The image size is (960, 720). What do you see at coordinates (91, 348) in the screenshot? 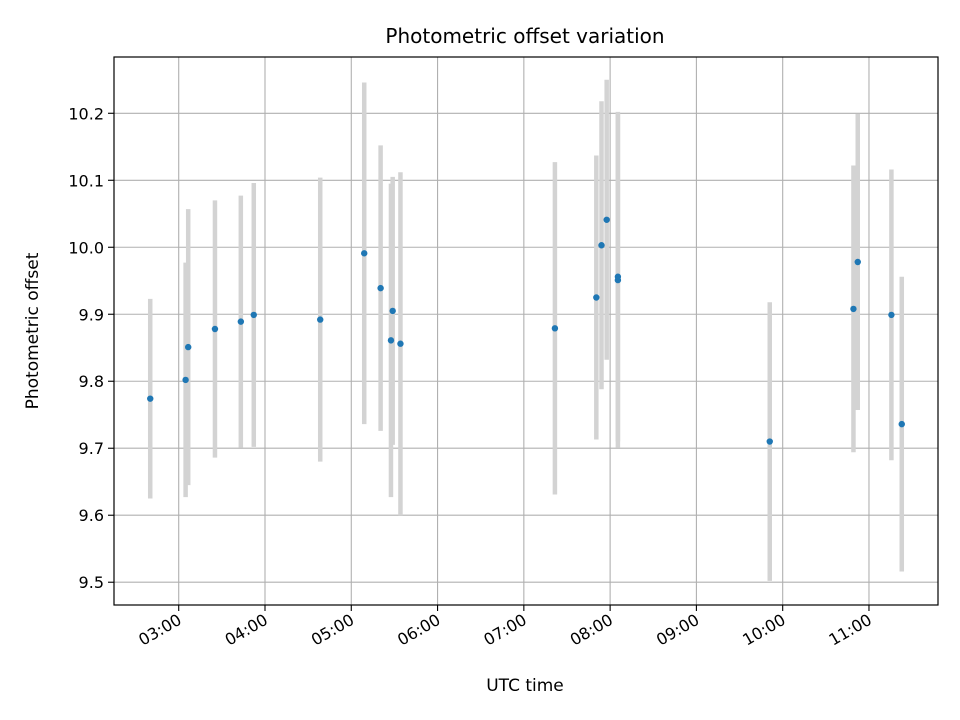
I see `y-axis-ticks: 9.5 9.6 9.7 9.8 9.9 10.0 10.1 10.2` at bounding box center [91, 348].